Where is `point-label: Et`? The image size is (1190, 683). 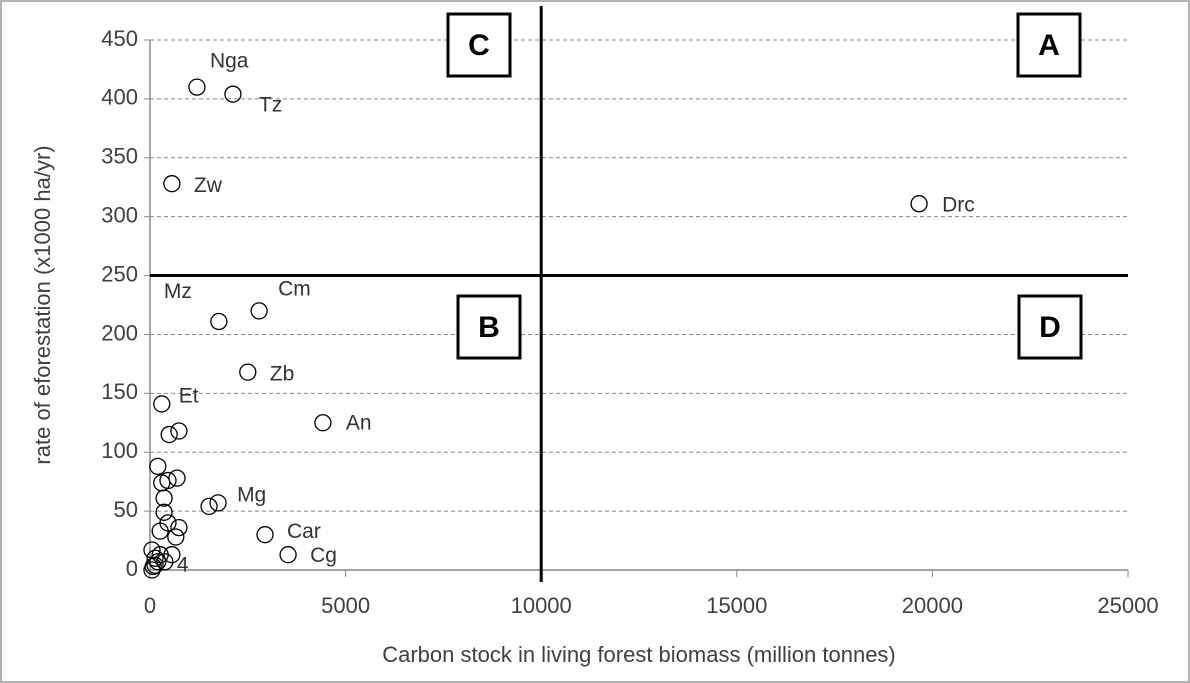
point-label: Et is located at coordinates (189, 395).